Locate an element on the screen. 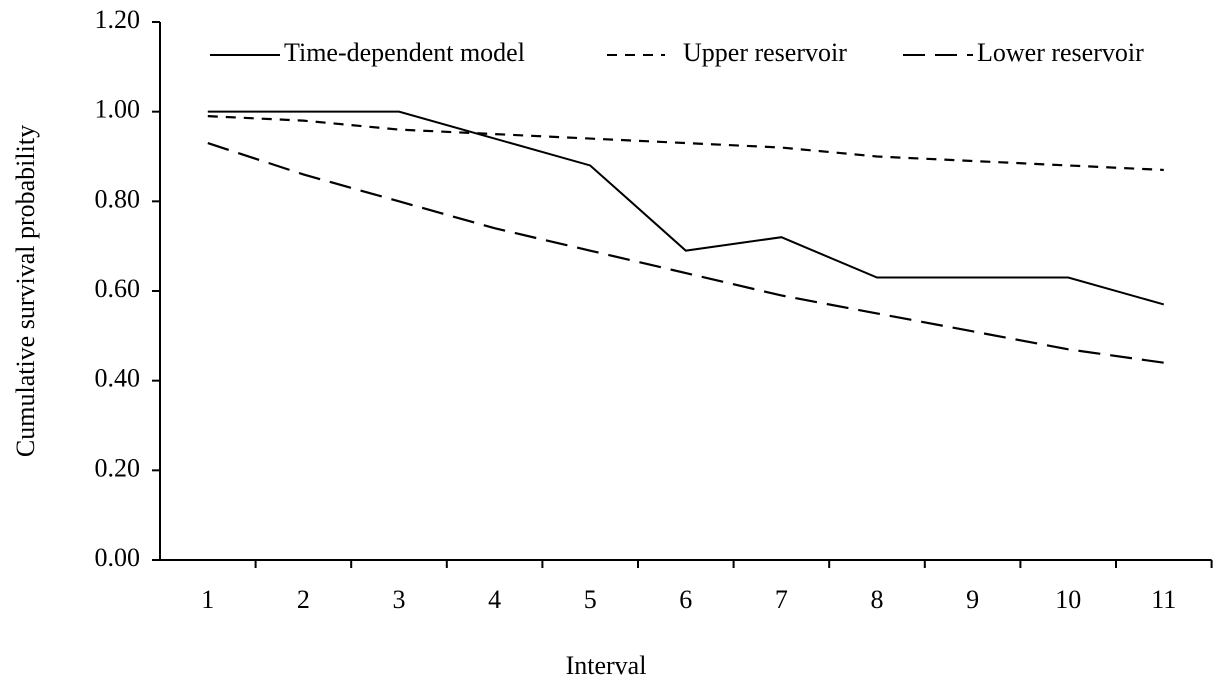 This screenshot has height=687, width=1213. y-tick-label: 0.20 is located at coordinates (118, 467).